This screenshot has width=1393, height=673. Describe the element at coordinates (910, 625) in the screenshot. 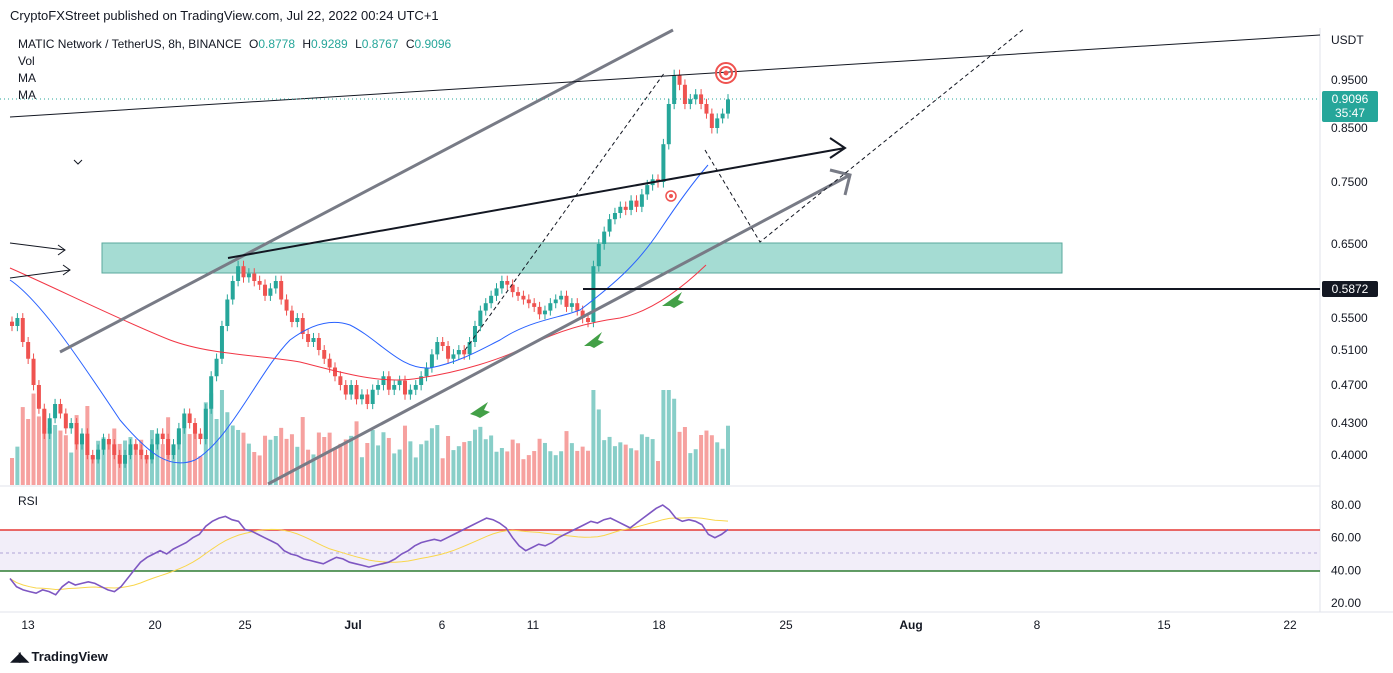

I see `time-tick-label: Aug` at that location.